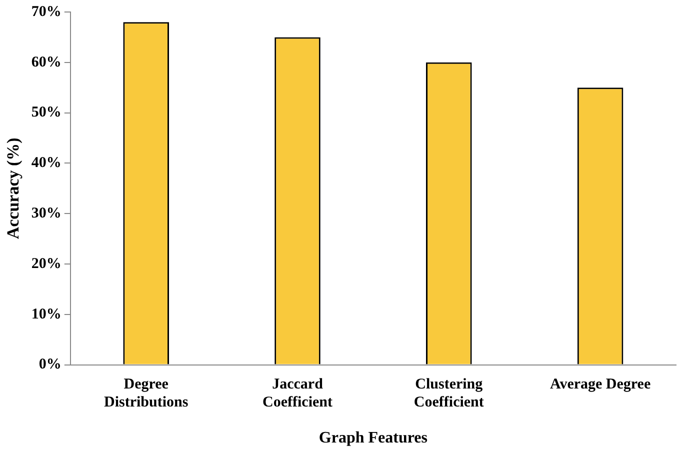 The width and height of the screenshot is (680, 452). What do you see at coordinates (46, 62) in the screenshot?
I see `y-tick-label: 60%` at bounding box center [46, 62].